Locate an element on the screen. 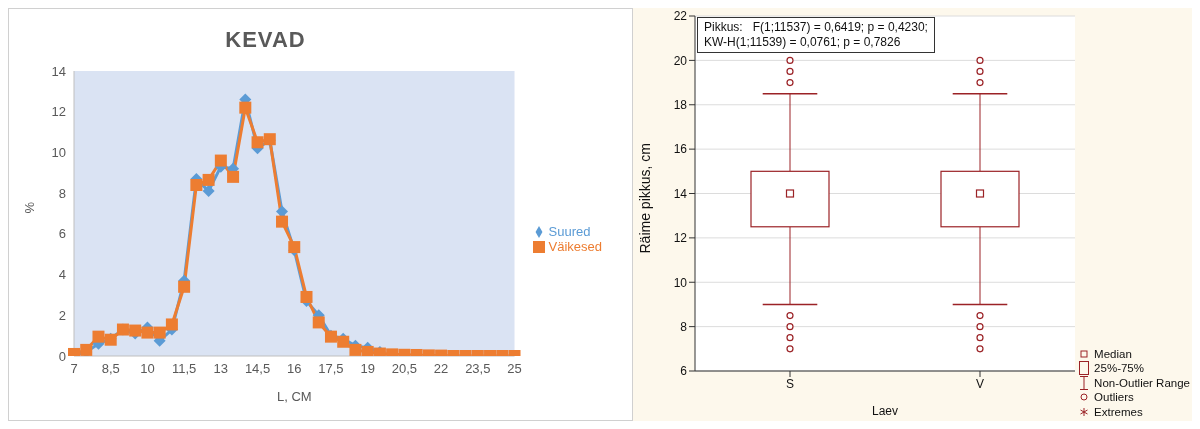 This screenshot has width=1200, height=429. legend-label: Väikesed is located at coordinates (575, 246).